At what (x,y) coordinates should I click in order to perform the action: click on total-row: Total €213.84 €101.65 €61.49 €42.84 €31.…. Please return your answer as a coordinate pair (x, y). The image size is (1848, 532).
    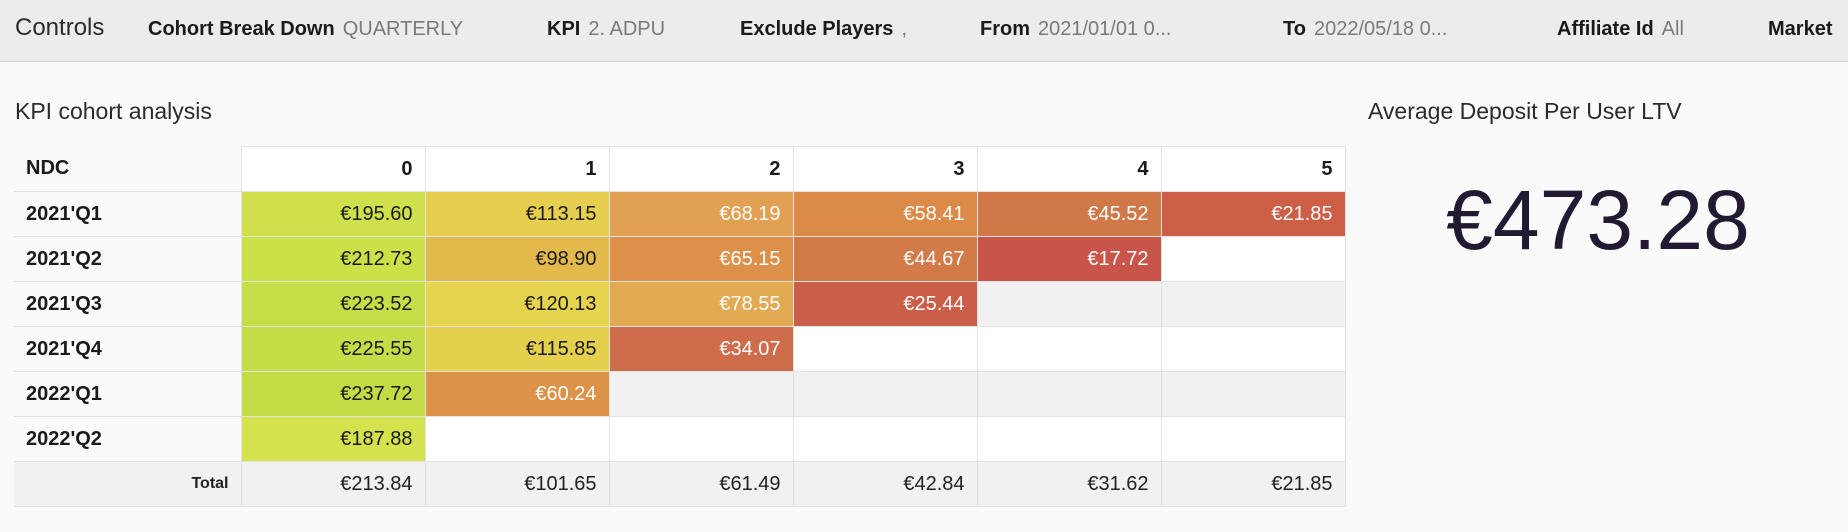
    Looking at the image, I should click on (680, 484).